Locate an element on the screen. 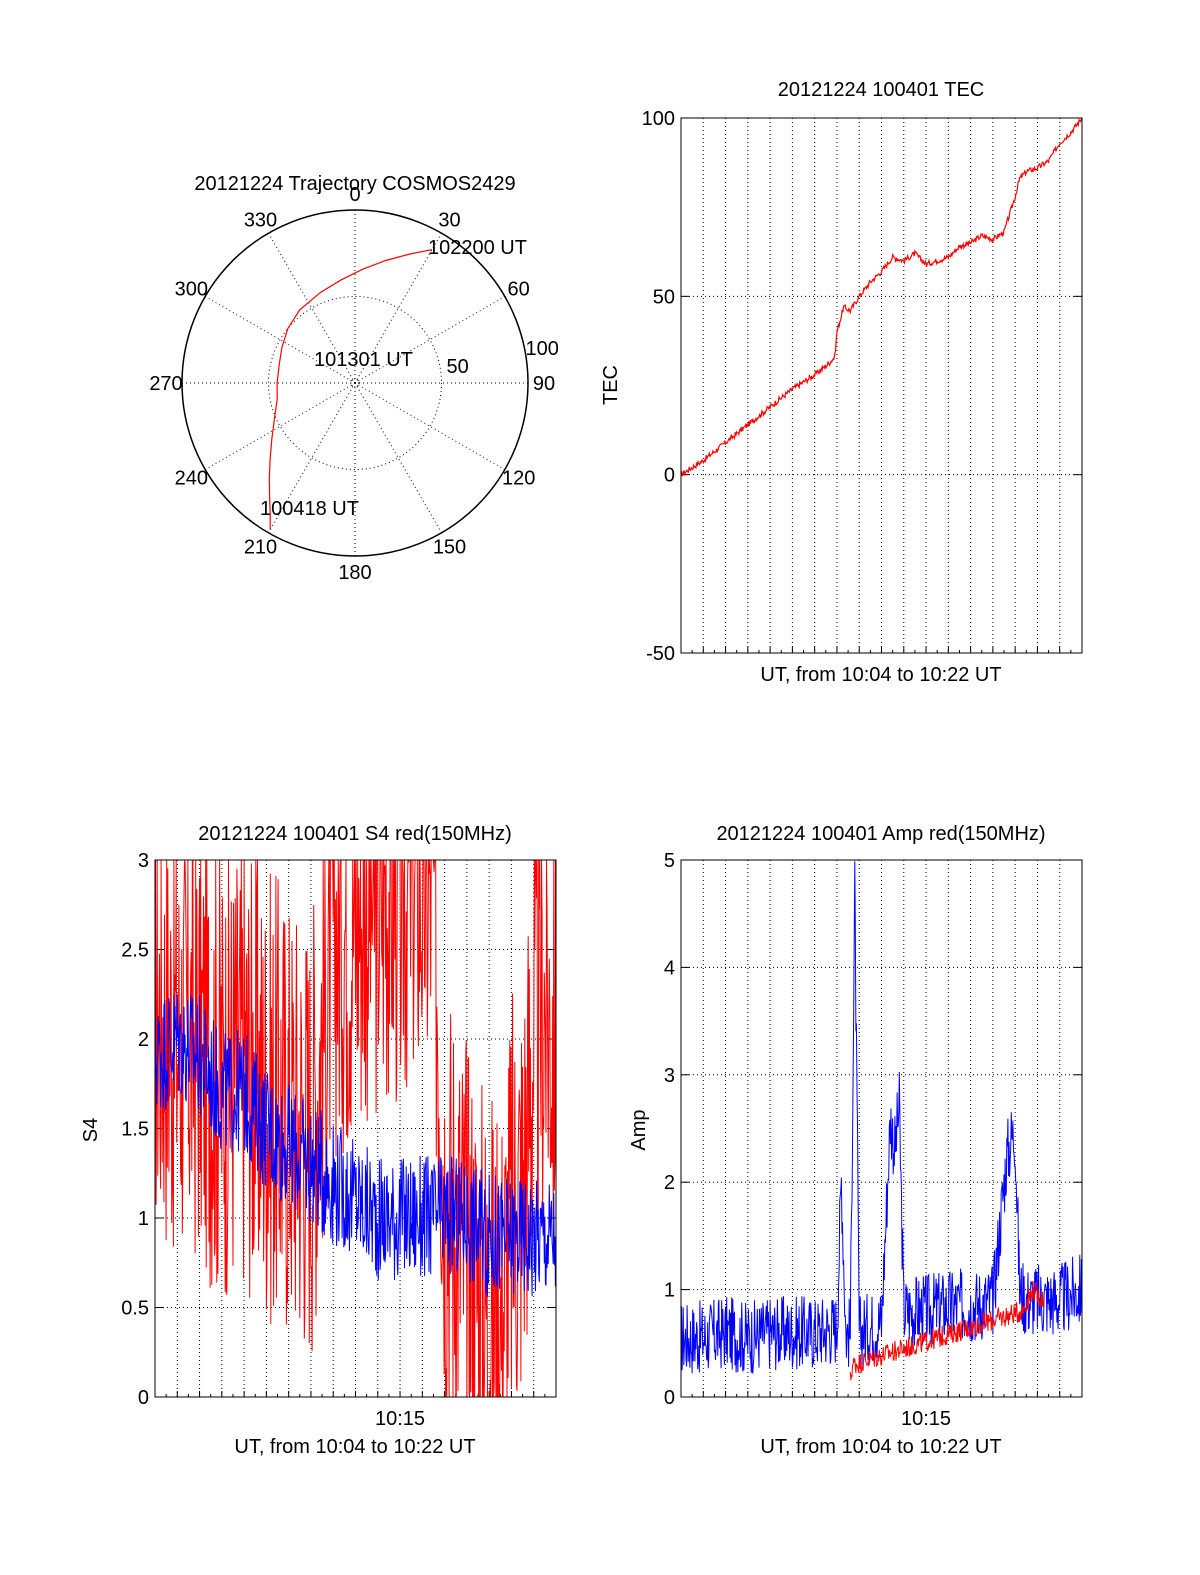 The height and width of the screenshot is (1575, 1200). s4-ytick-label-2: 2 is located at coordinates (143, 1040).